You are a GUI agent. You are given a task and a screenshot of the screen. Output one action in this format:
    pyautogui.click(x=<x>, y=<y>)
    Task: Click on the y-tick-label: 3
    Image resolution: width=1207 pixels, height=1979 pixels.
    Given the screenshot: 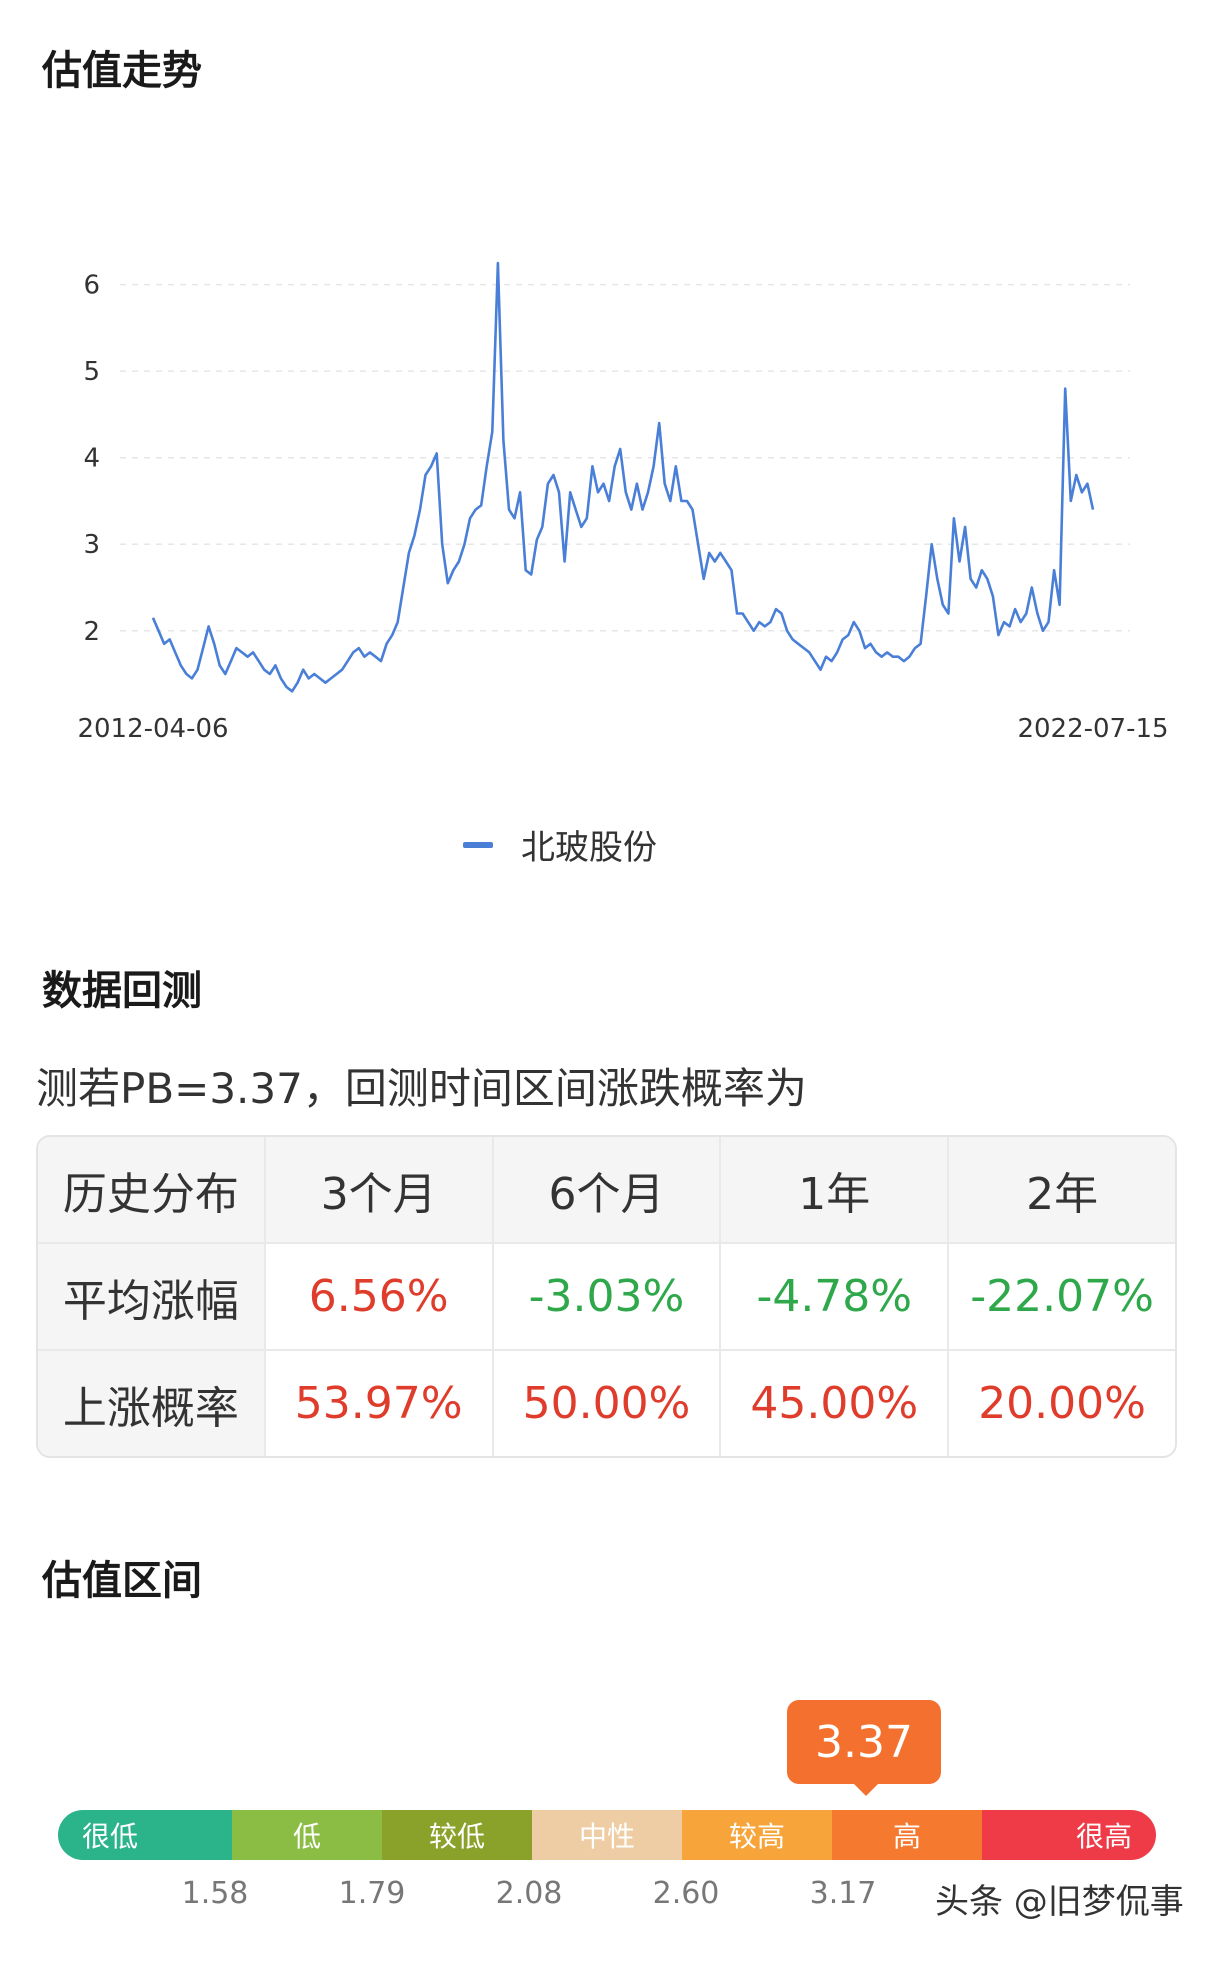 What is the action you would take?
    pyautogui.click(x=91, y=545)
    